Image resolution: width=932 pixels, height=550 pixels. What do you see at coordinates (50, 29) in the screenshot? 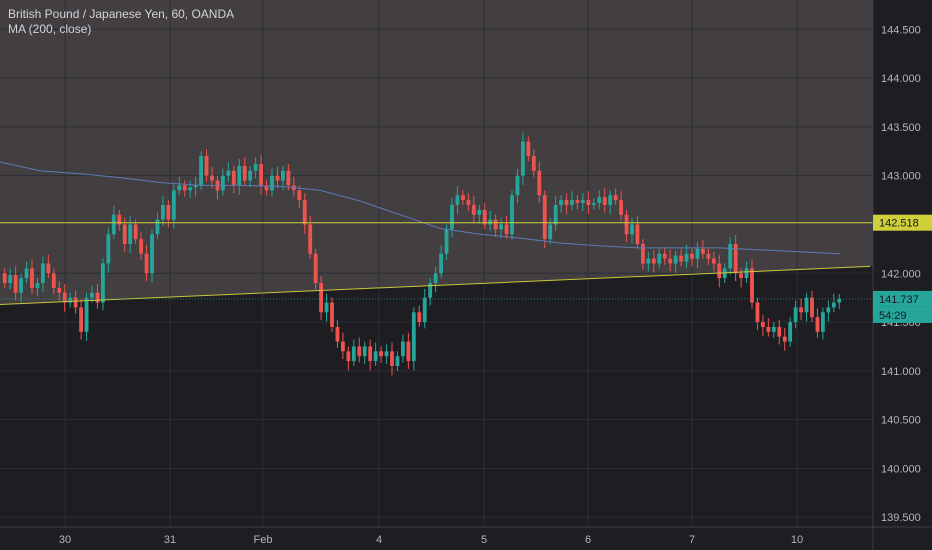
I see `indicator-label: MA (200, close)` at bounding box center [50, 29].